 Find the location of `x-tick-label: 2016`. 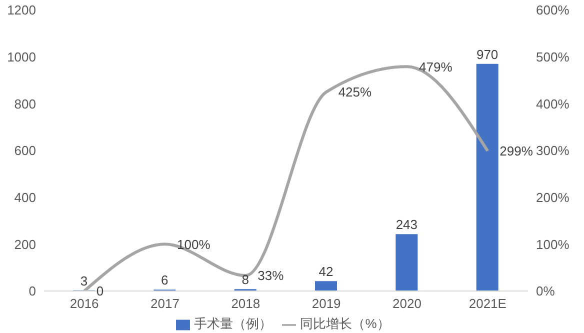

x-tick-label: 2016 is located at coordinates (84, 304).